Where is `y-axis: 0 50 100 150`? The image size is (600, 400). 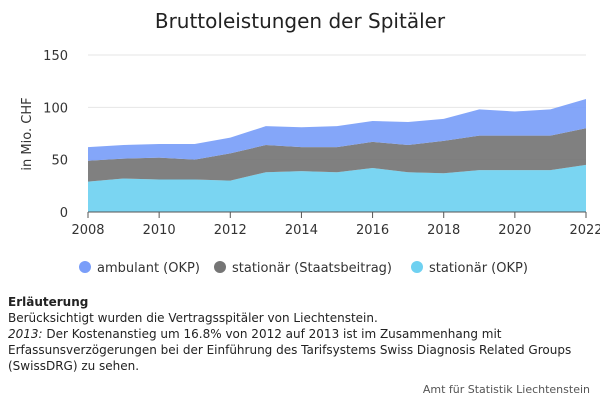
y-axis: 0 50 100 150 is located at coordinates (55, 135).